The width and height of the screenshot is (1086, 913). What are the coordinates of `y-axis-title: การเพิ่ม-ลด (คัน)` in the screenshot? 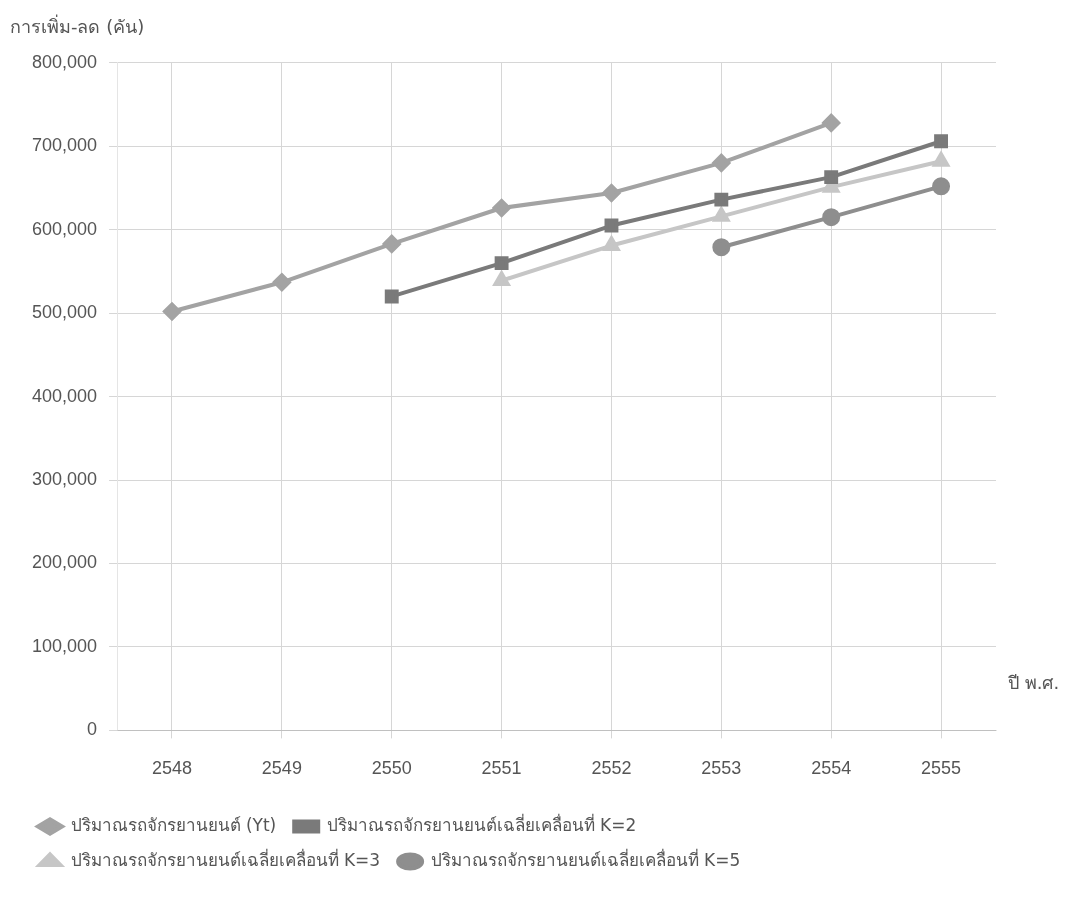 It's located at (77, 26).